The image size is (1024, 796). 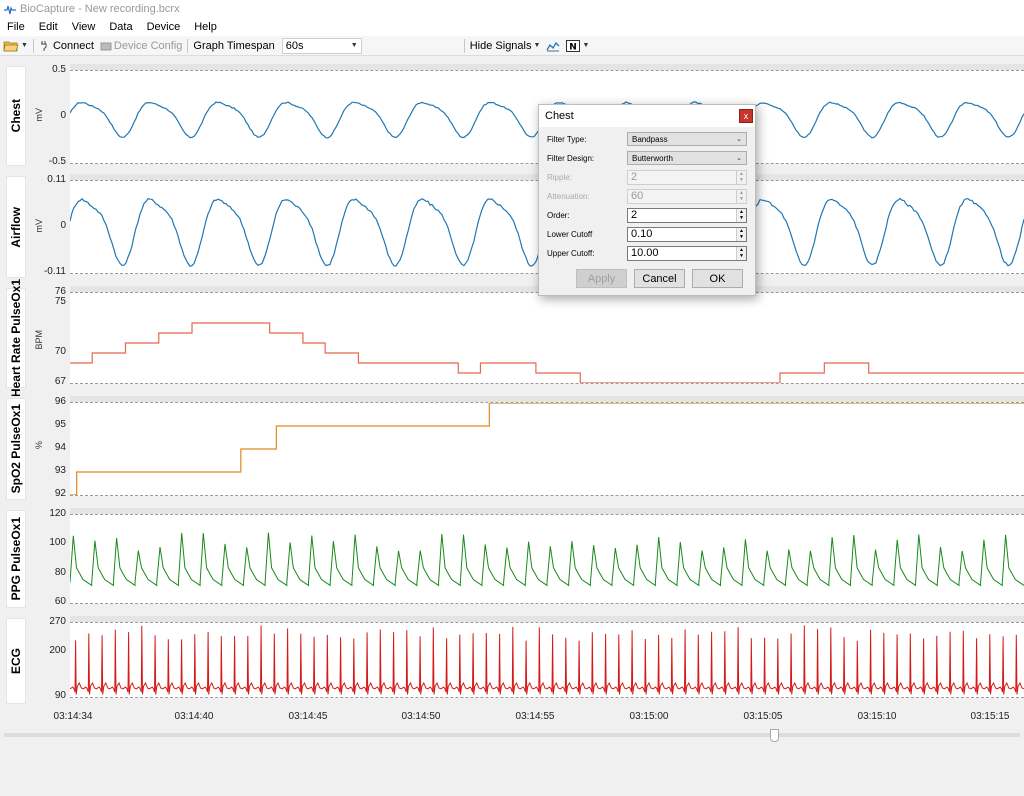 I want to click on signal-panel: Heart Rate PulseOx1 BPM 76 75 70 67, so click(x=512, y=338).